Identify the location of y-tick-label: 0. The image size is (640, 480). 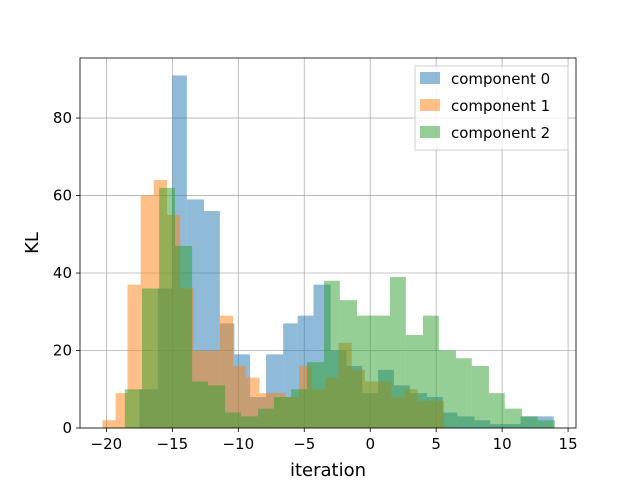
(67, 428).